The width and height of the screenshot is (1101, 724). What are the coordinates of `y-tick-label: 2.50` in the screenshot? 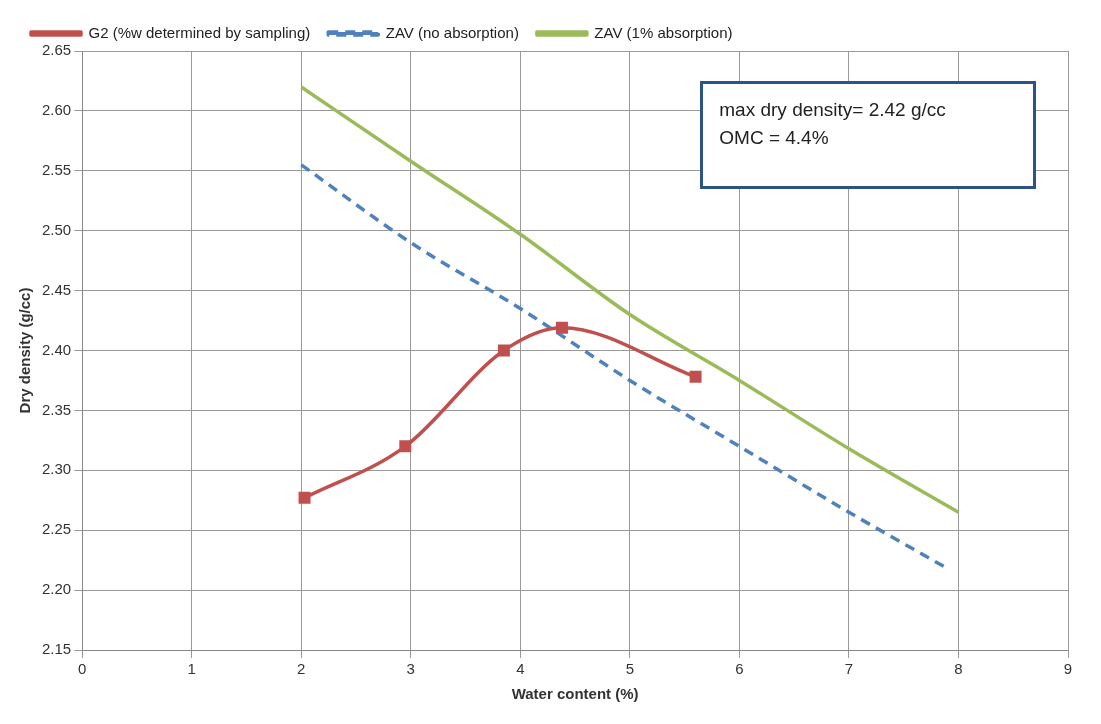 It's located at (56, 229).